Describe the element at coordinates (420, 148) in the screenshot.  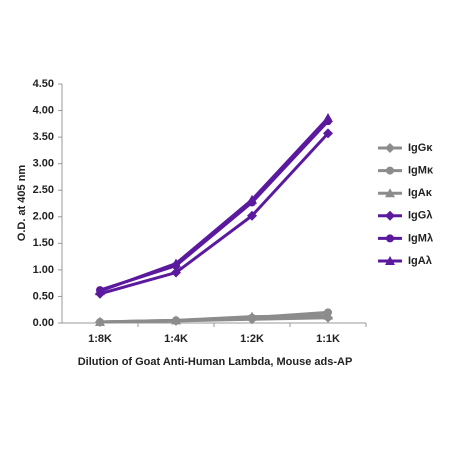
I see `legend-label: IgGκ` at that location.